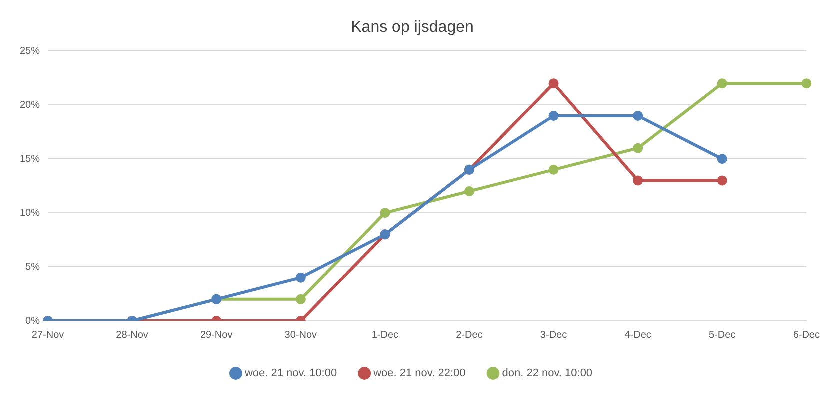 This screenshot has width=831, height=397. Describe the element at coordinates (385, 335) in the screenshot. I see `x-tick-label: 1-Dec` at that location.